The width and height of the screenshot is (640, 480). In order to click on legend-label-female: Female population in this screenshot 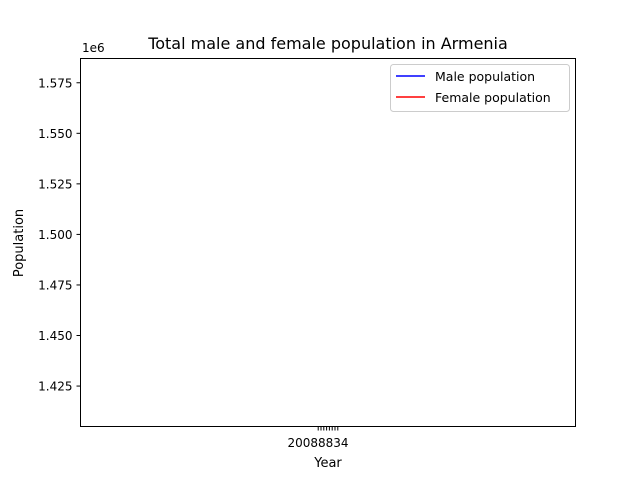, I will do `click(493, 97)`.